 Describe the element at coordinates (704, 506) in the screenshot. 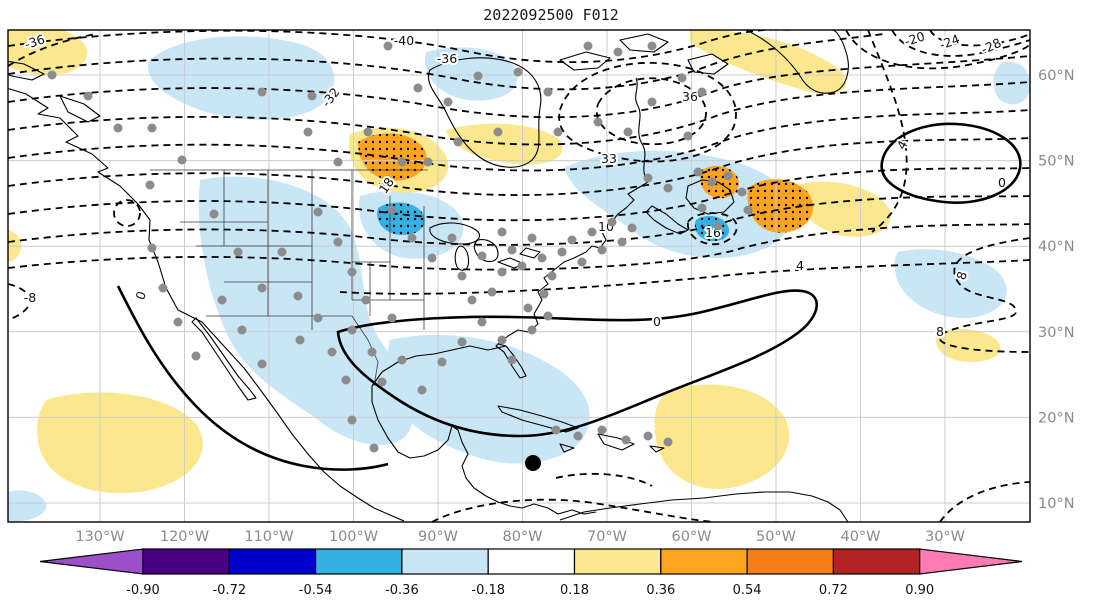

I see `coastline-south-america` at that location.